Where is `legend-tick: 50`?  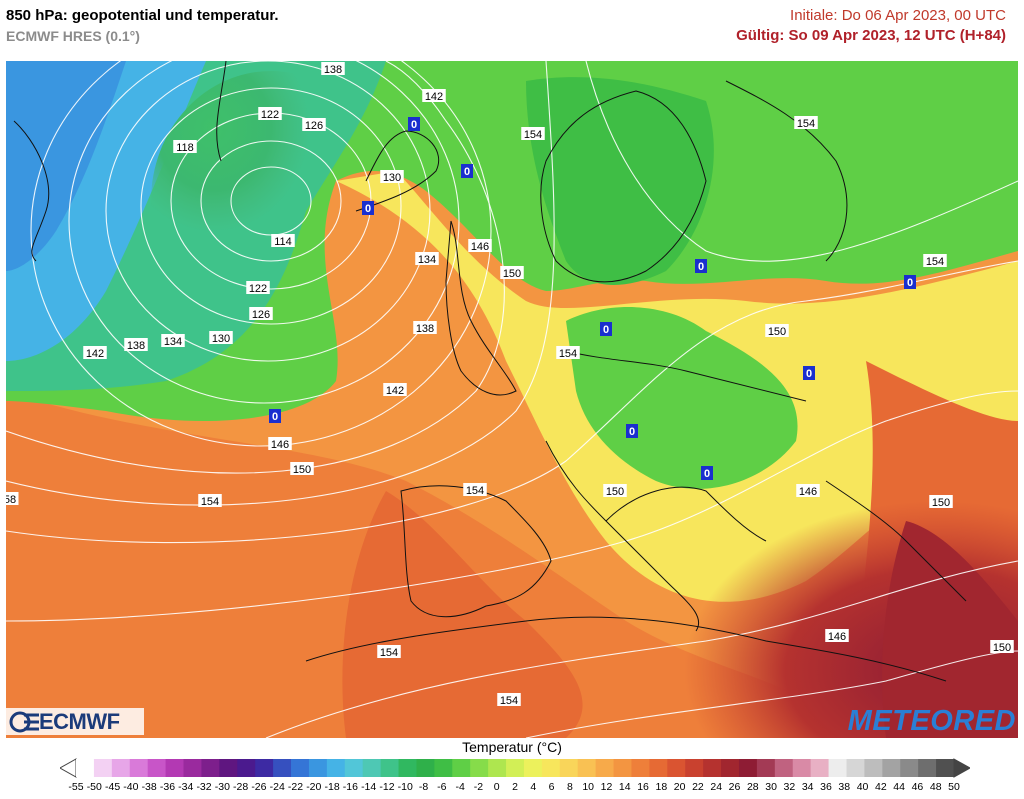 legend-tick: 50 is located at coordinates (954, 787).